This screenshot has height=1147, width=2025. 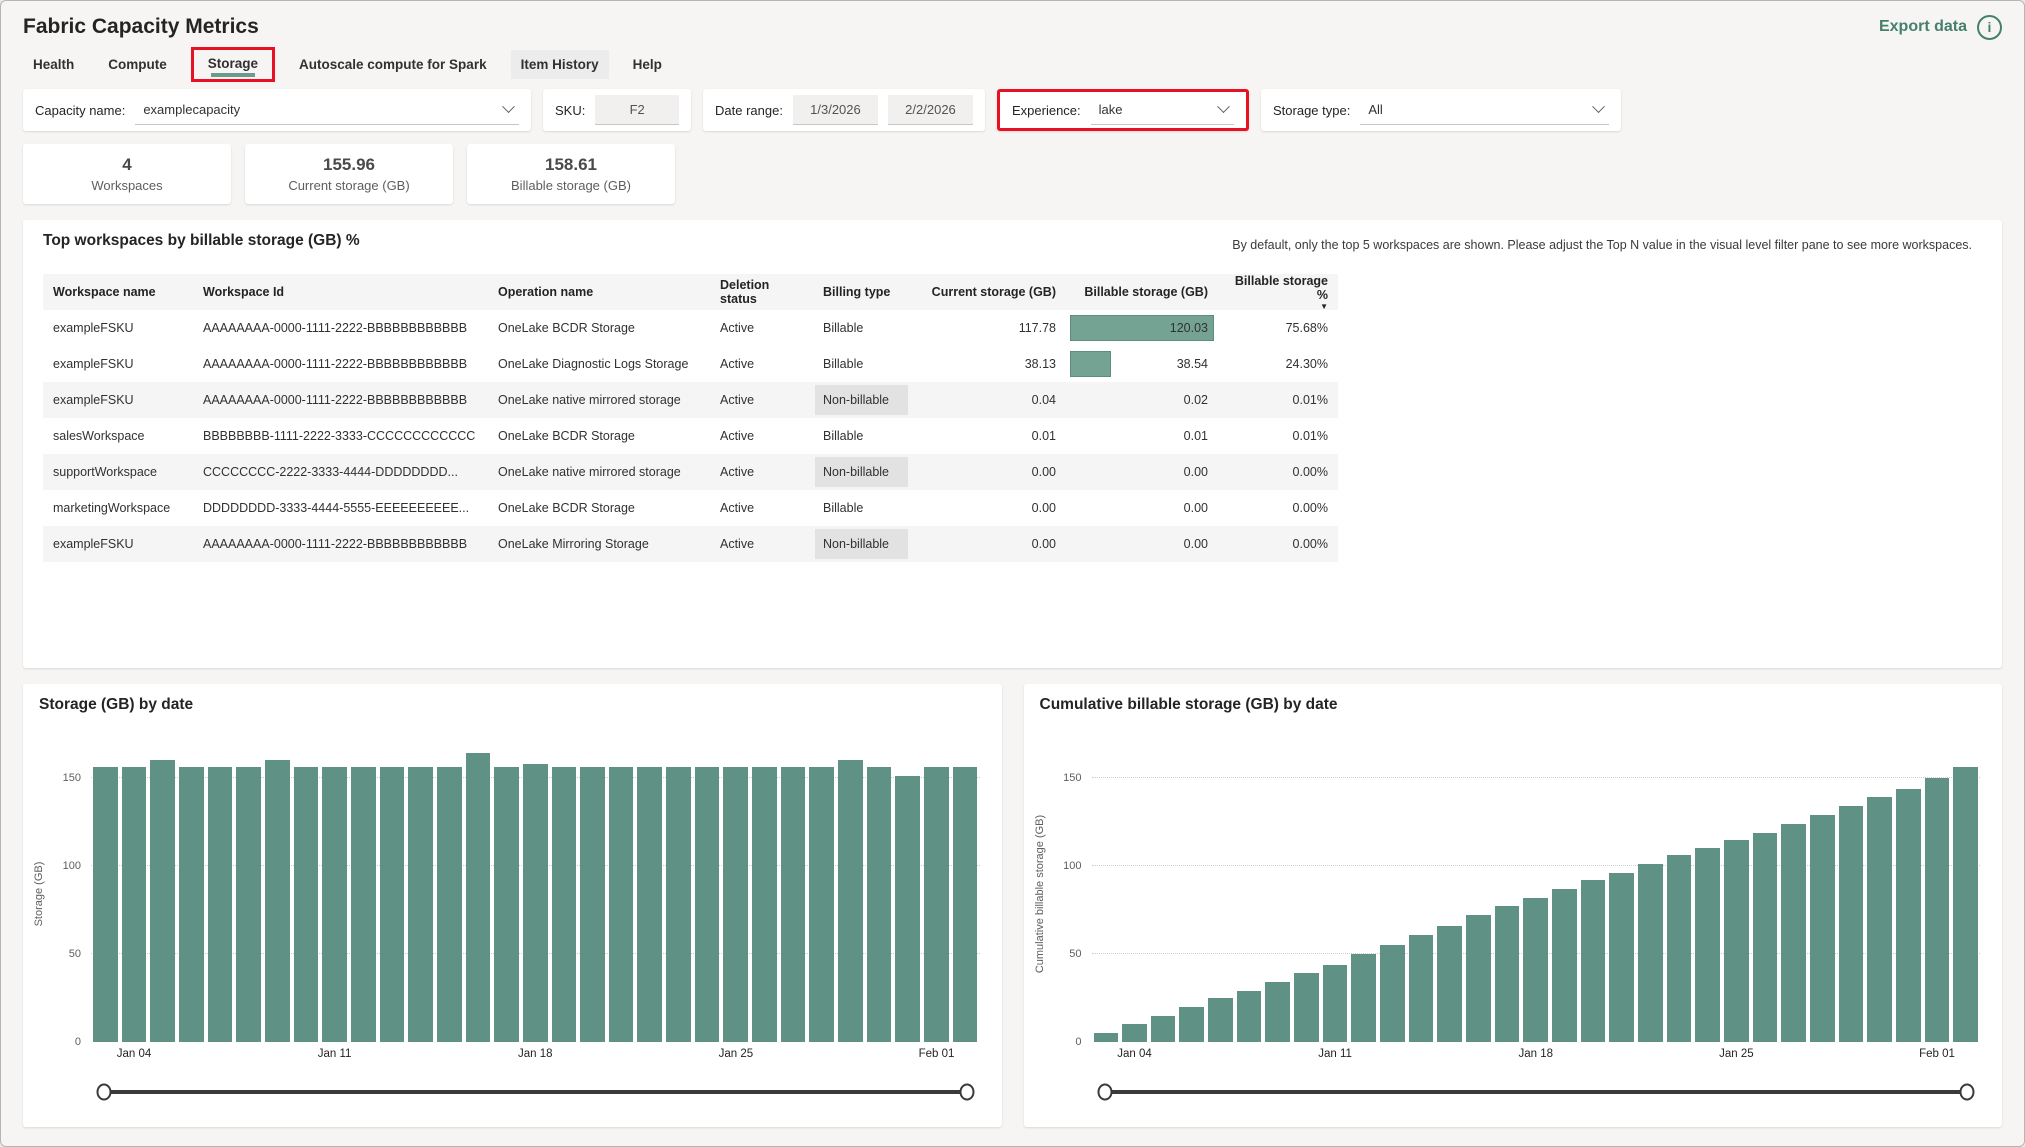 I want to click on plot-area: 0 50 100 150, so click(x=1521, y=891).